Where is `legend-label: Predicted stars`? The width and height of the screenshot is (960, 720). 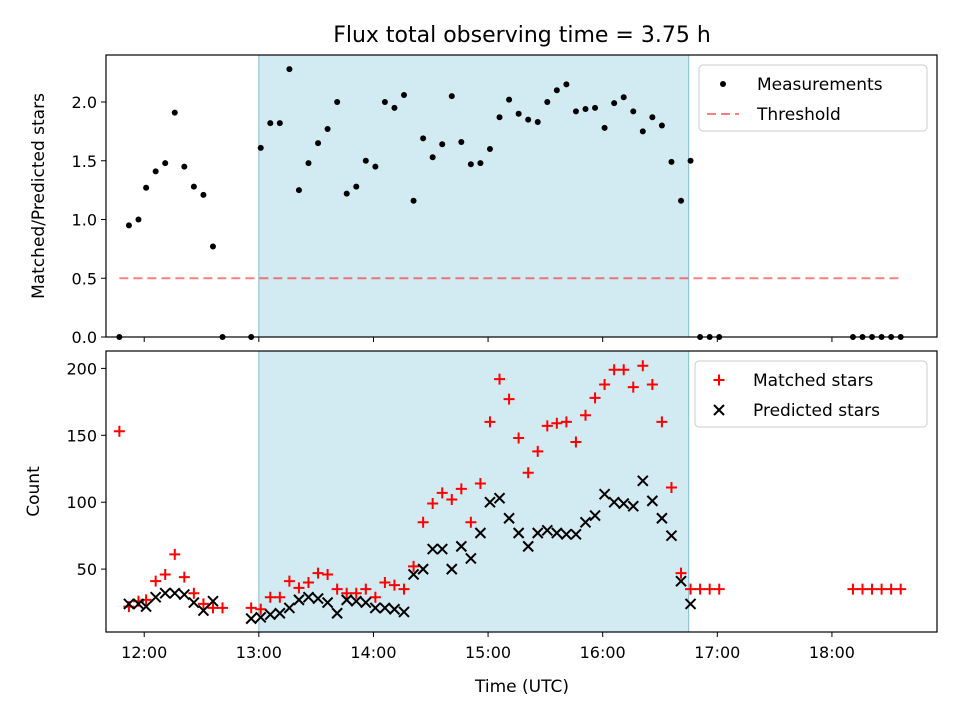
legend-label: Predicted stars is located at coordinates (816, 411).